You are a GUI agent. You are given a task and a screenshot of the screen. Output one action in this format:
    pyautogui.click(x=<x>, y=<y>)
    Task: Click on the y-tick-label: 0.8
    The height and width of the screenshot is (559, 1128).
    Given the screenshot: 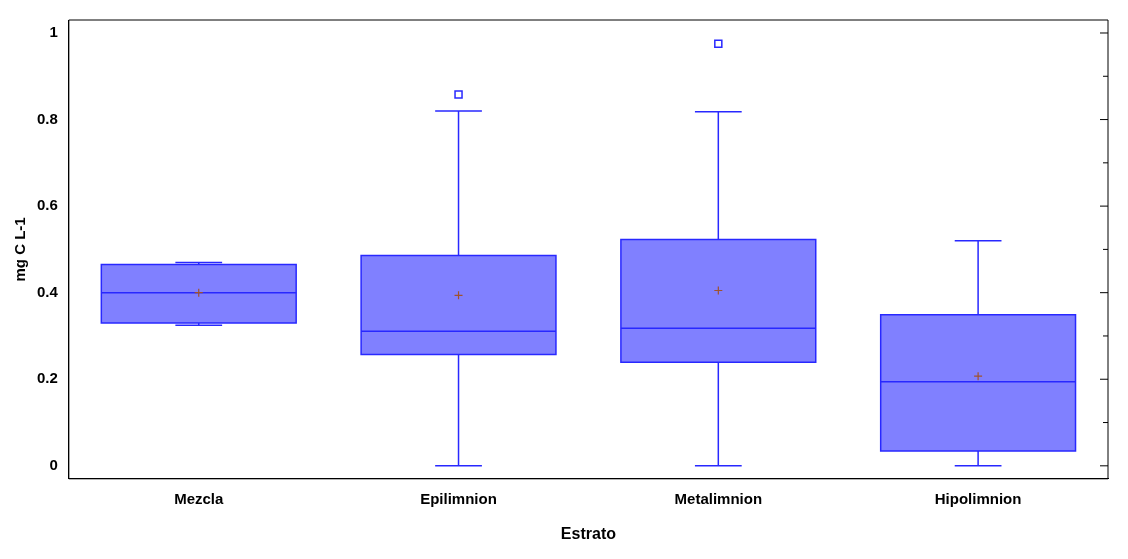 What is the action you would take?
    pyautogui.click(x=47, y=118)
    